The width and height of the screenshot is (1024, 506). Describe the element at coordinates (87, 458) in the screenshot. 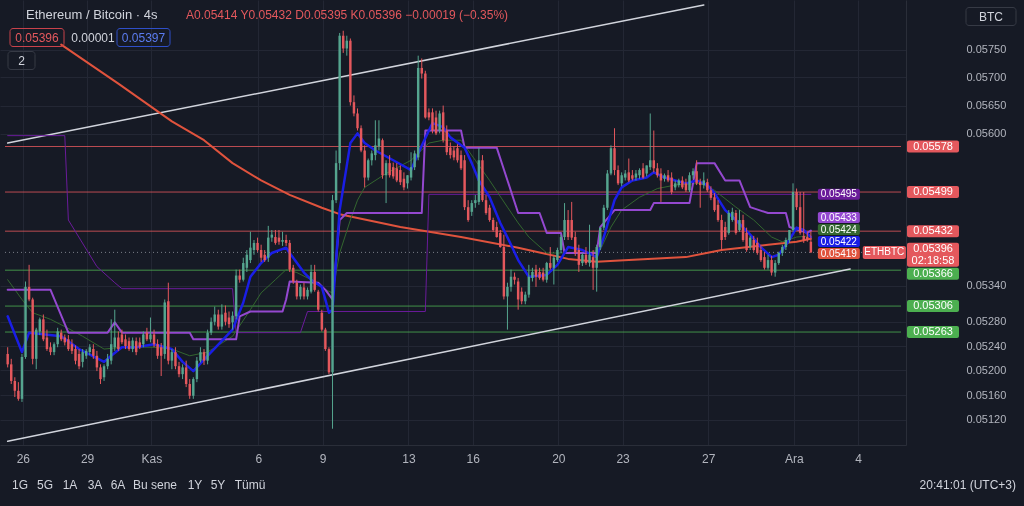

I see `x-tick-label: 29` at that location.